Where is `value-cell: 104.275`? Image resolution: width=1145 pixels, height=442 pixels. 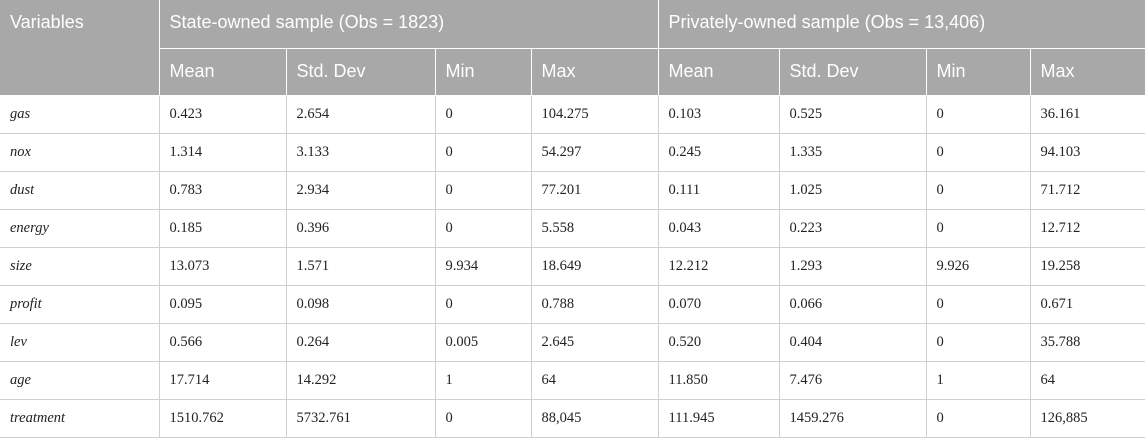
value-cell: 104.275 is located at coordinates (595, 114).